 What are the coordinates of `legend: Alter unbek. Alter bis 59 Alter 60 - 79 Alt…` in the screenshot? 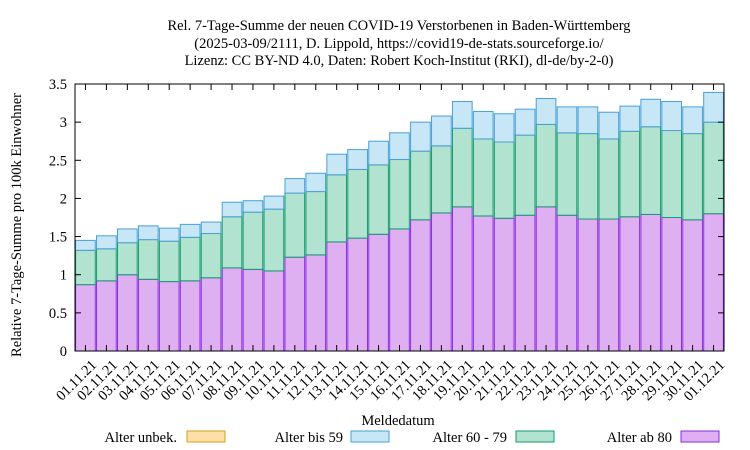 It's located at (412, 438).